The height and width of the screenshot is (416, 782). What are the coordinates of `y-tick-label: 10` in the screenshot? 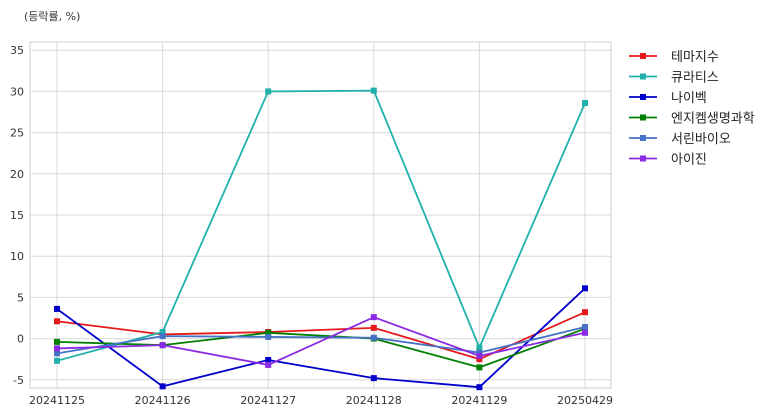 It's located at (17, 256).